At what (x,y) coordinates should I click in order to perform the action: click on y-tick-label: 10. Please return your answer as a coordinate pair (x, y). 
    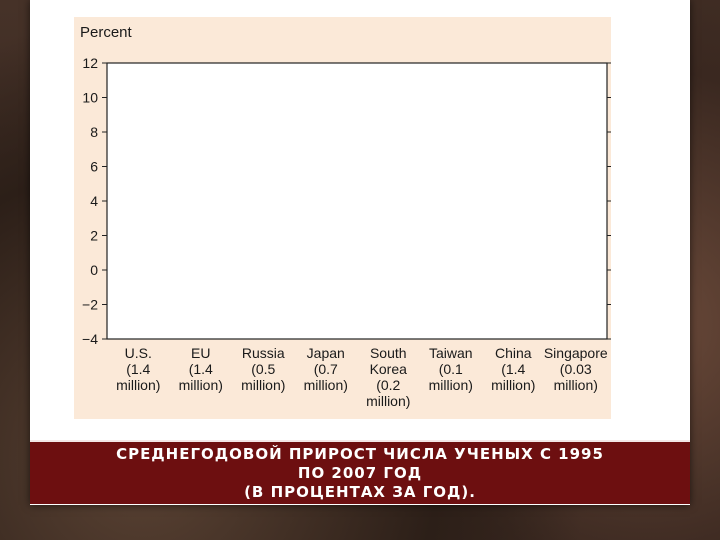
    Looking at the image, I should click on (90, 98).